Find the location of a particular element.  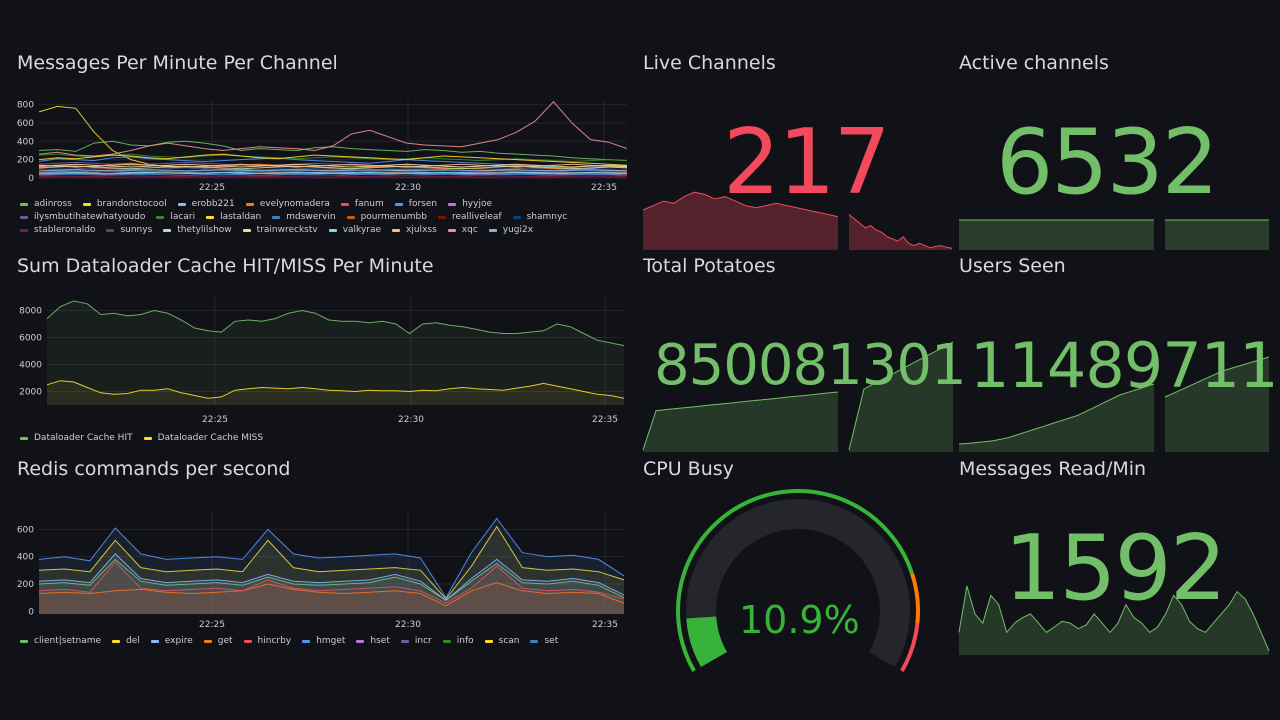

legend-item: valkyrae is located at coordinates (355, 230).